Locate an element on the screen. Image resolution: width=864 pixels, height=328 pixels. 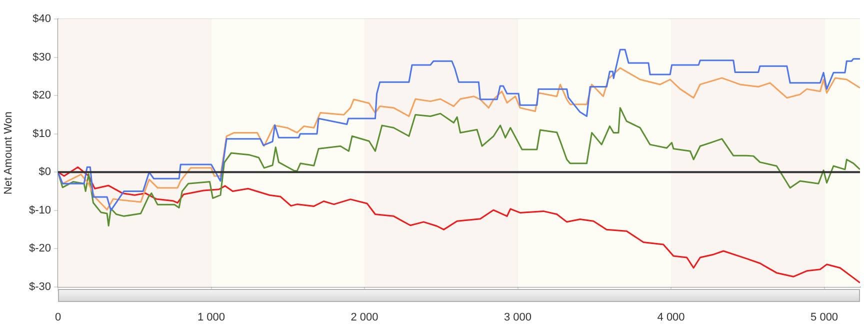
x-tick-label: 4 000 is located at coordinates (671, 318).